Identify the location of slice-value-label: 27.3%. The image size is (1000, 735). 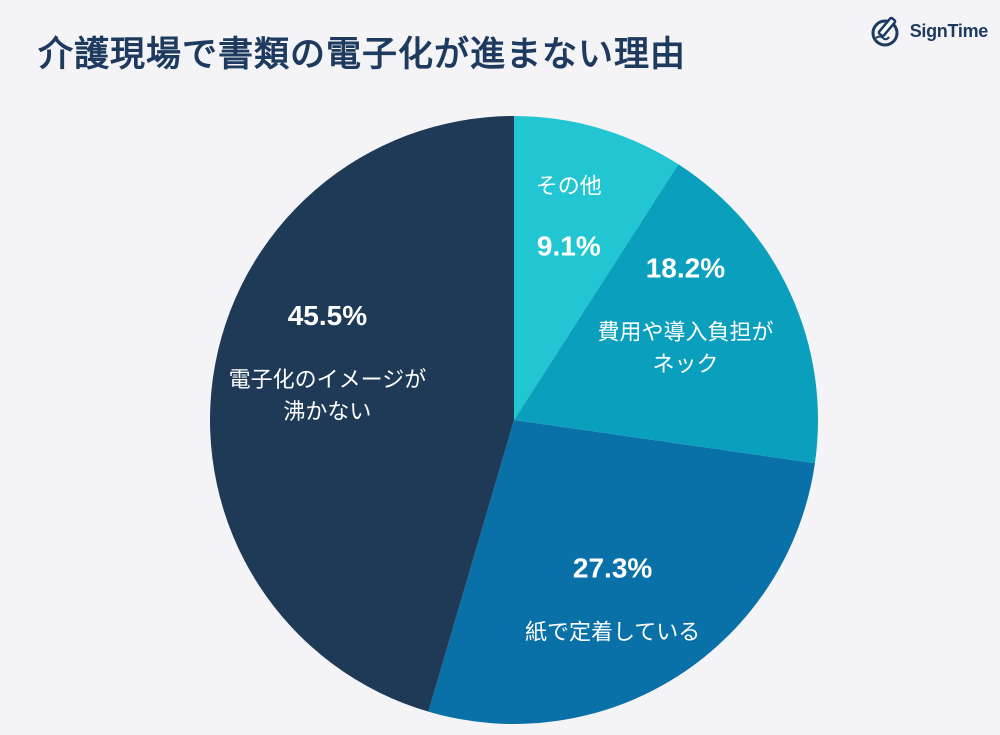
(612, 567).